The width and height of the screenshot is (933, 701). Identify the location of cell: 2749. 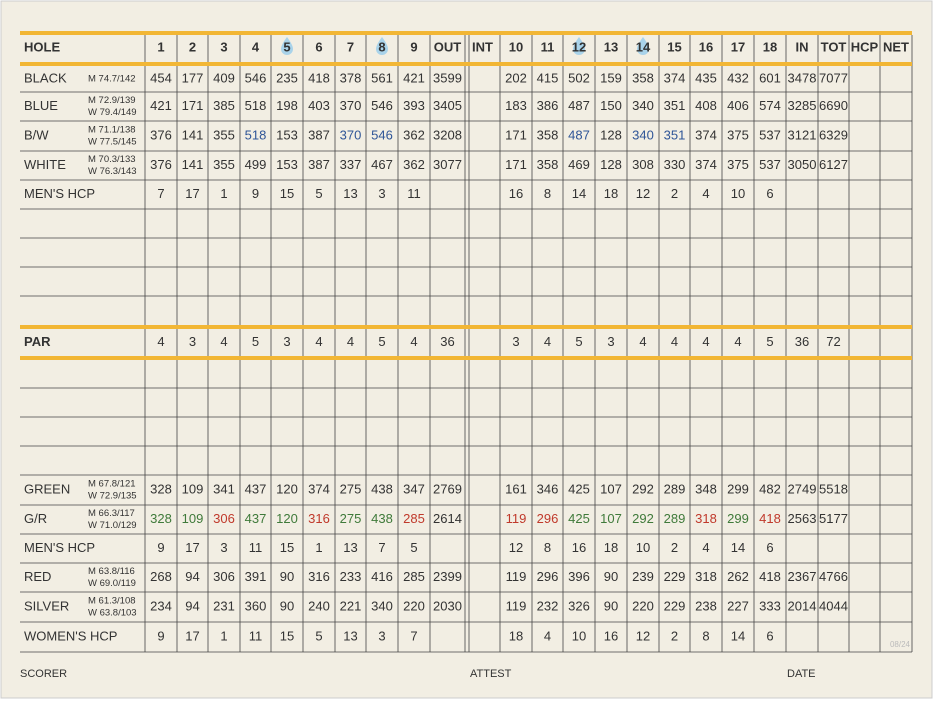
(802, 488).